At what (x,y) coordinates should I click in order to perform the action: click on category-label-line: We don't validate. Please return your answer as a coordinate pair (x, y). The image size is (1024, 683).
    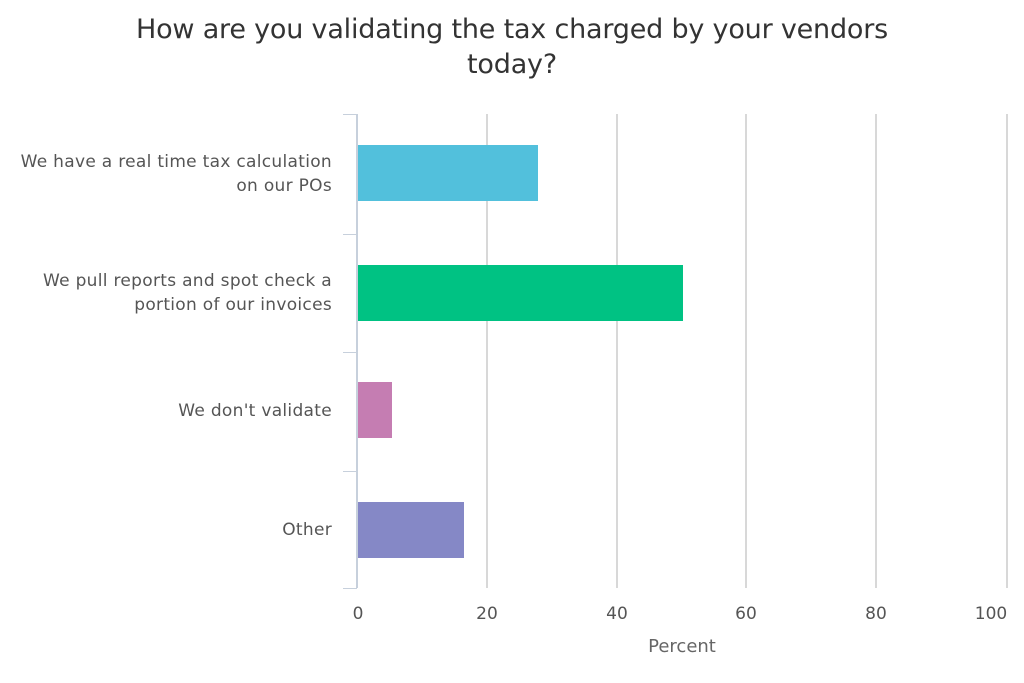
    Looking at the image, I should click on (255, 411).